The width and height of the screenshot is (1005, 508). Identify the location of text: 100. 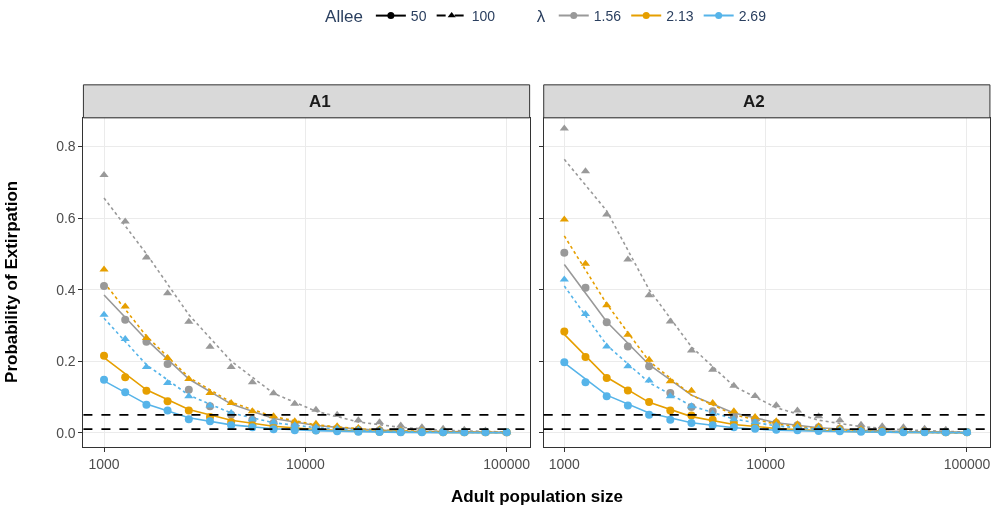
(483, 16).